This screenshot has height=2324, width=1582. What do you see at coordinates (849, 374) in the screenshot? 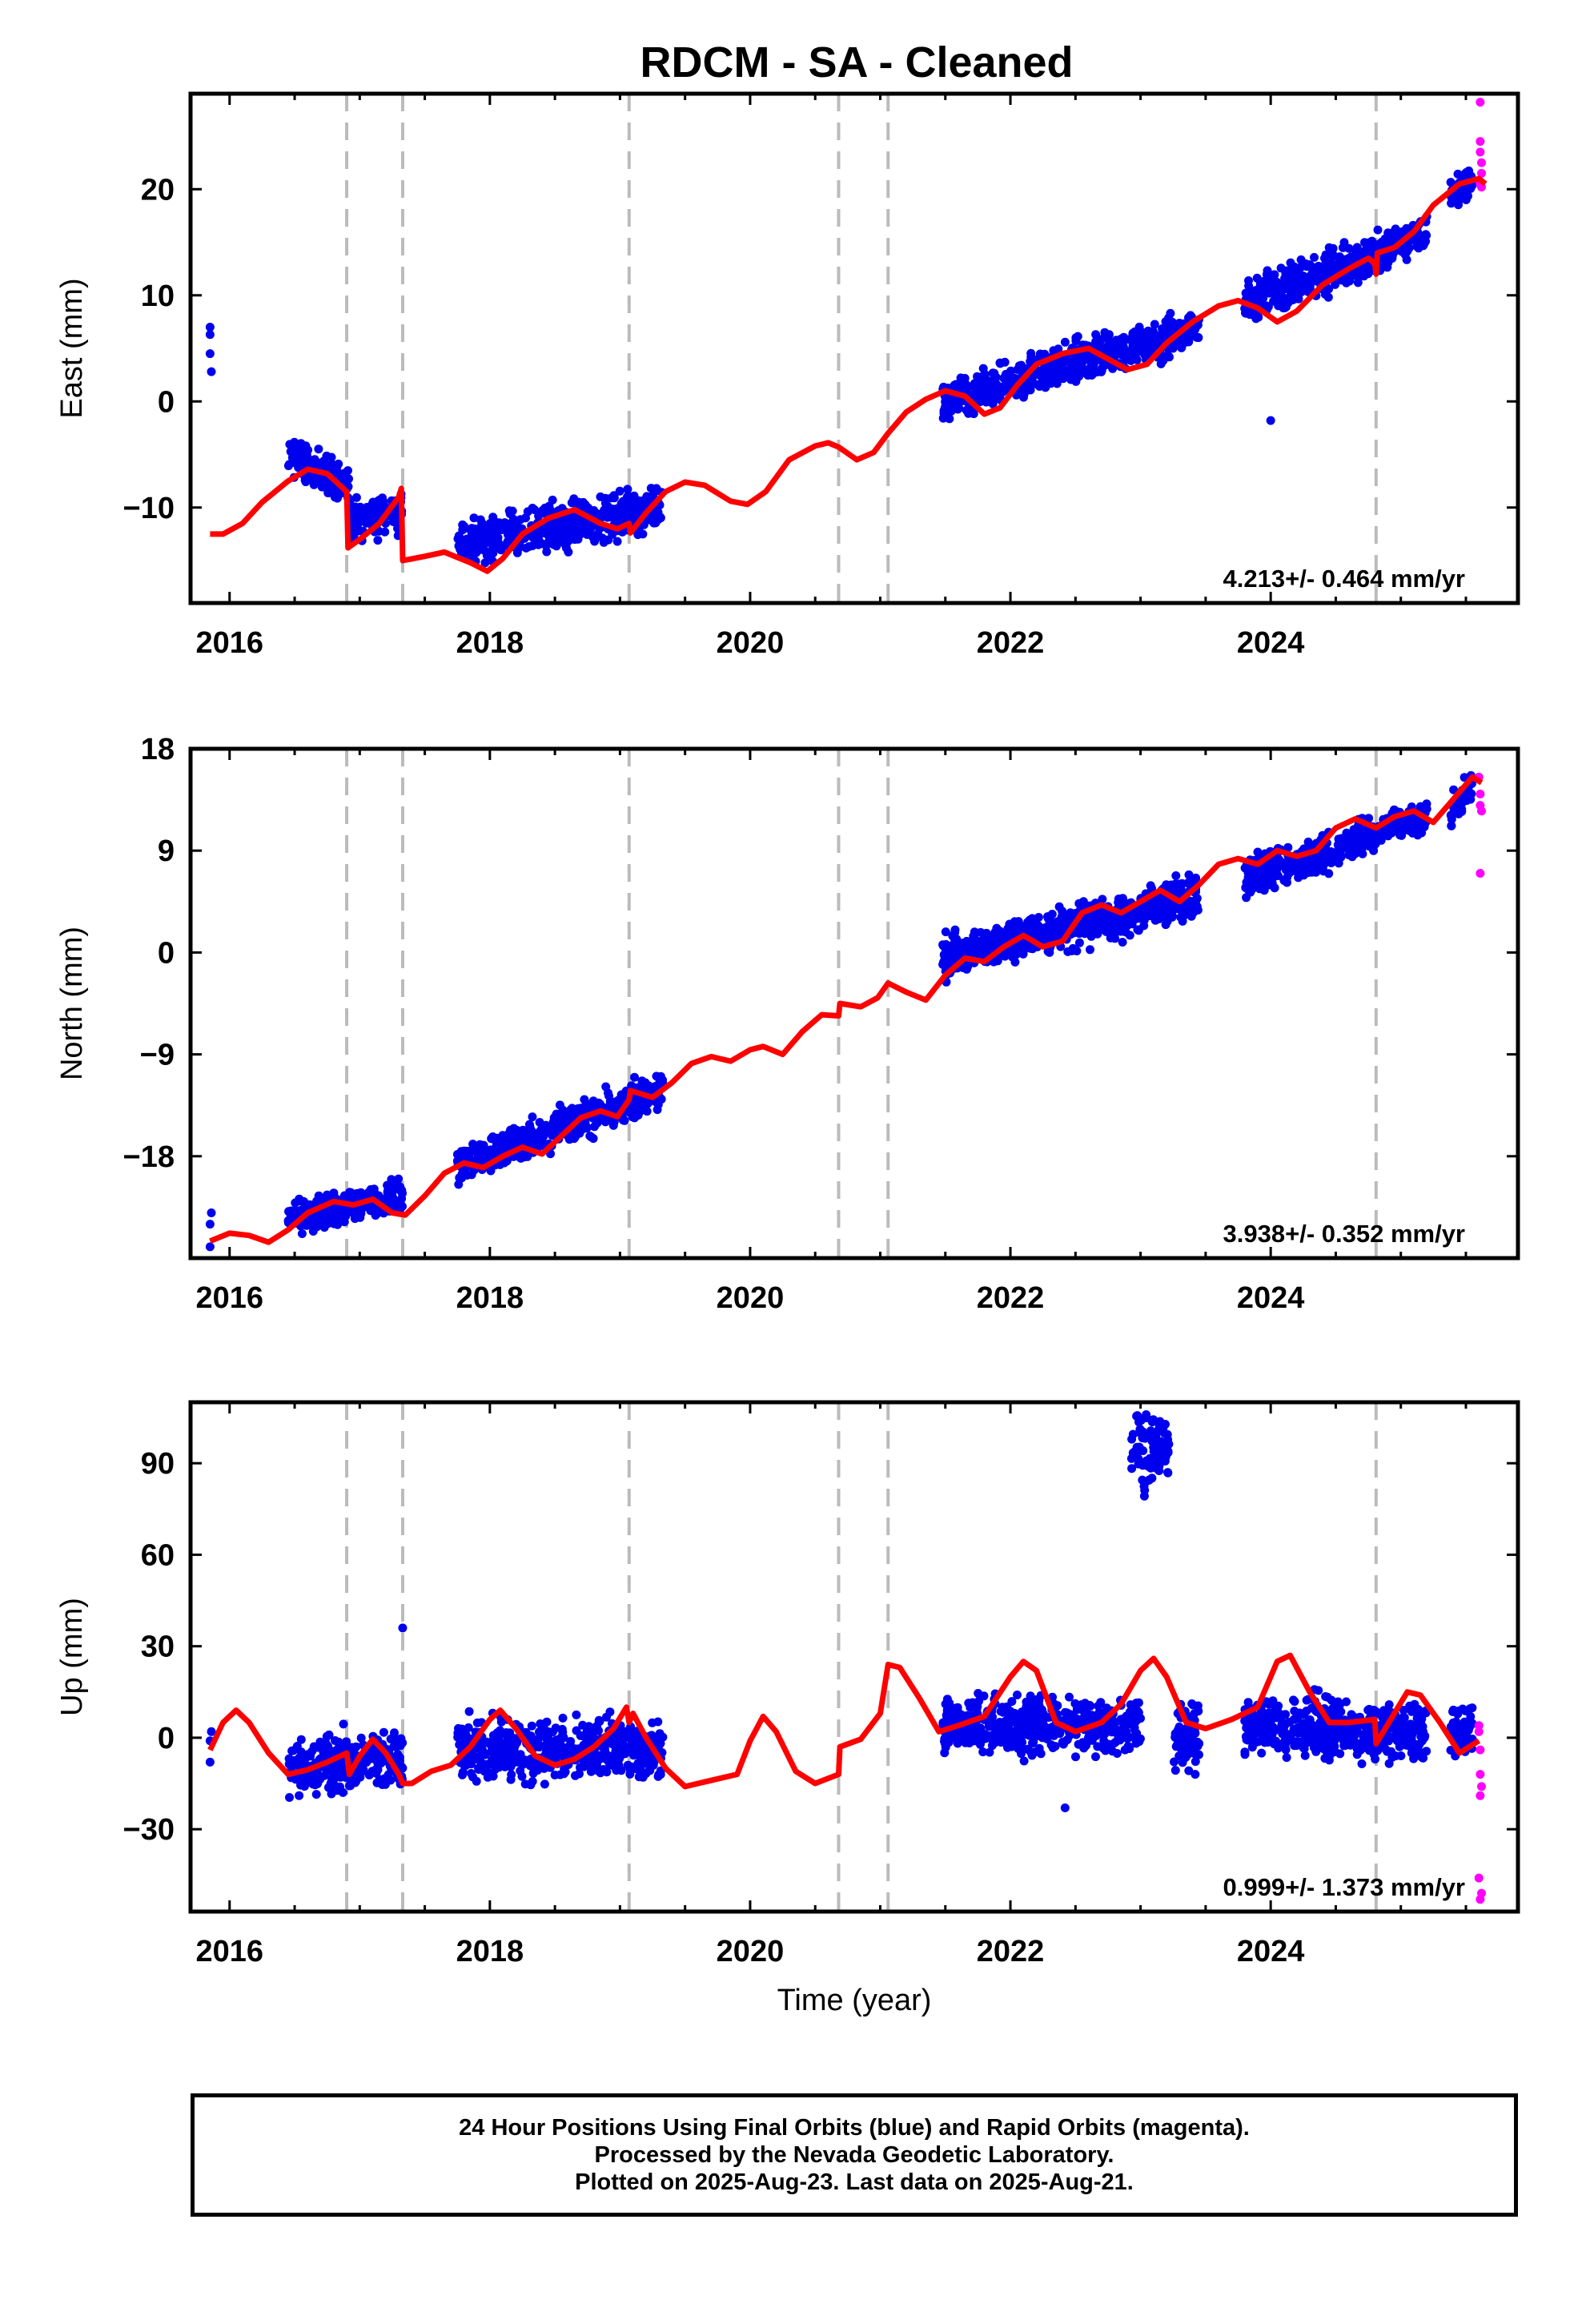
I see `model-curve` at bounding box center [849, 374].